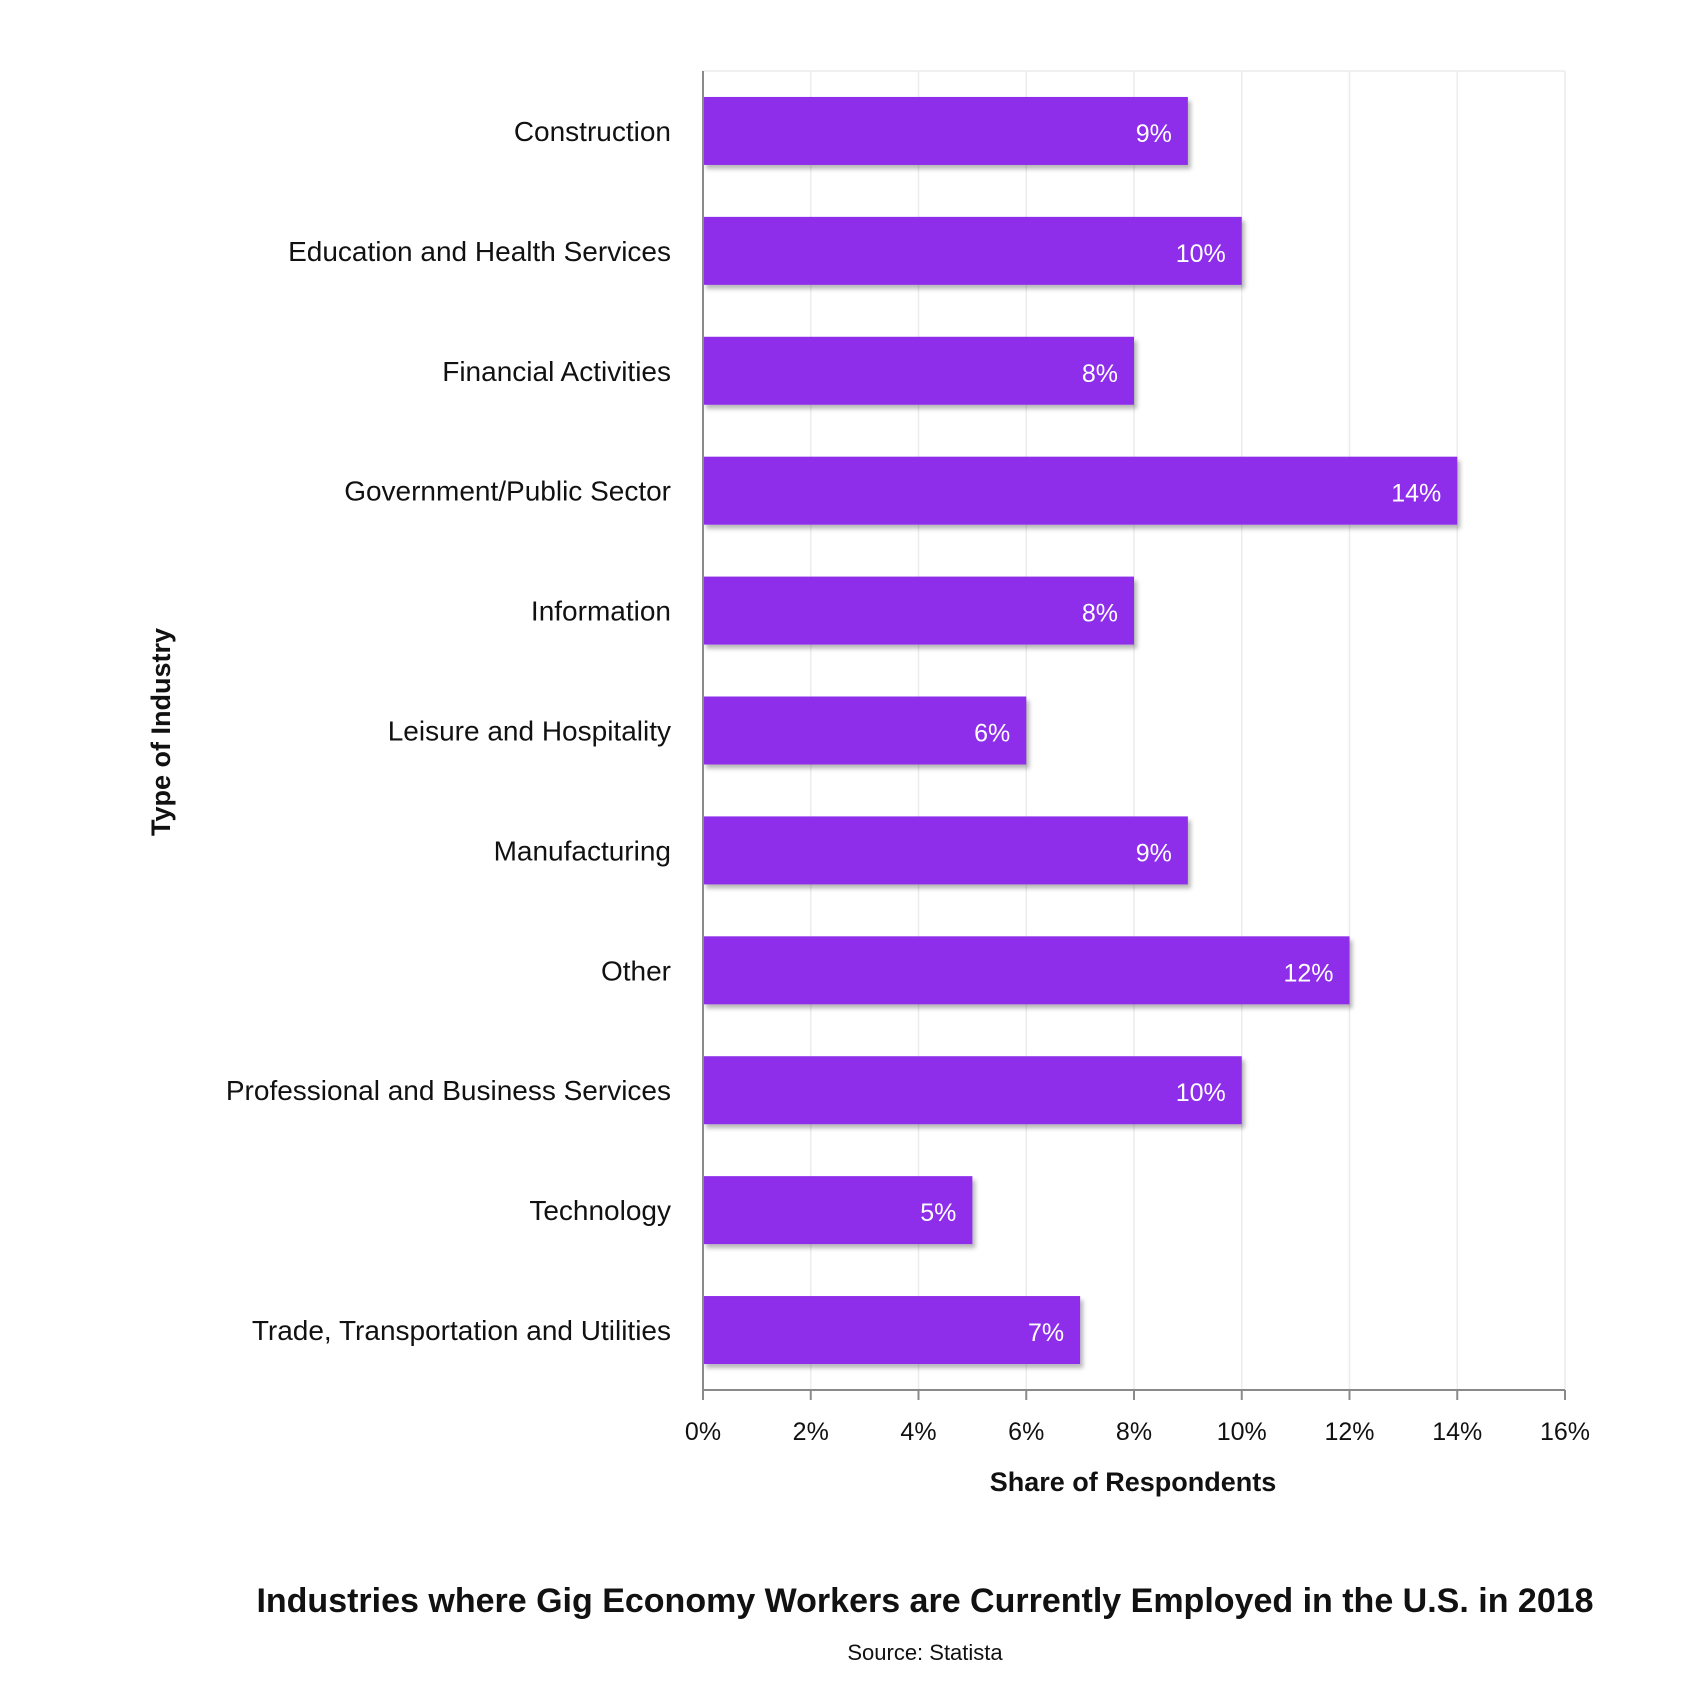 The width and height of the screenshot is (1700, 1705). Describe the element at coordinates (161, 732) in the screenshot. I see `y-axis-title: Type of Industry` at that location.